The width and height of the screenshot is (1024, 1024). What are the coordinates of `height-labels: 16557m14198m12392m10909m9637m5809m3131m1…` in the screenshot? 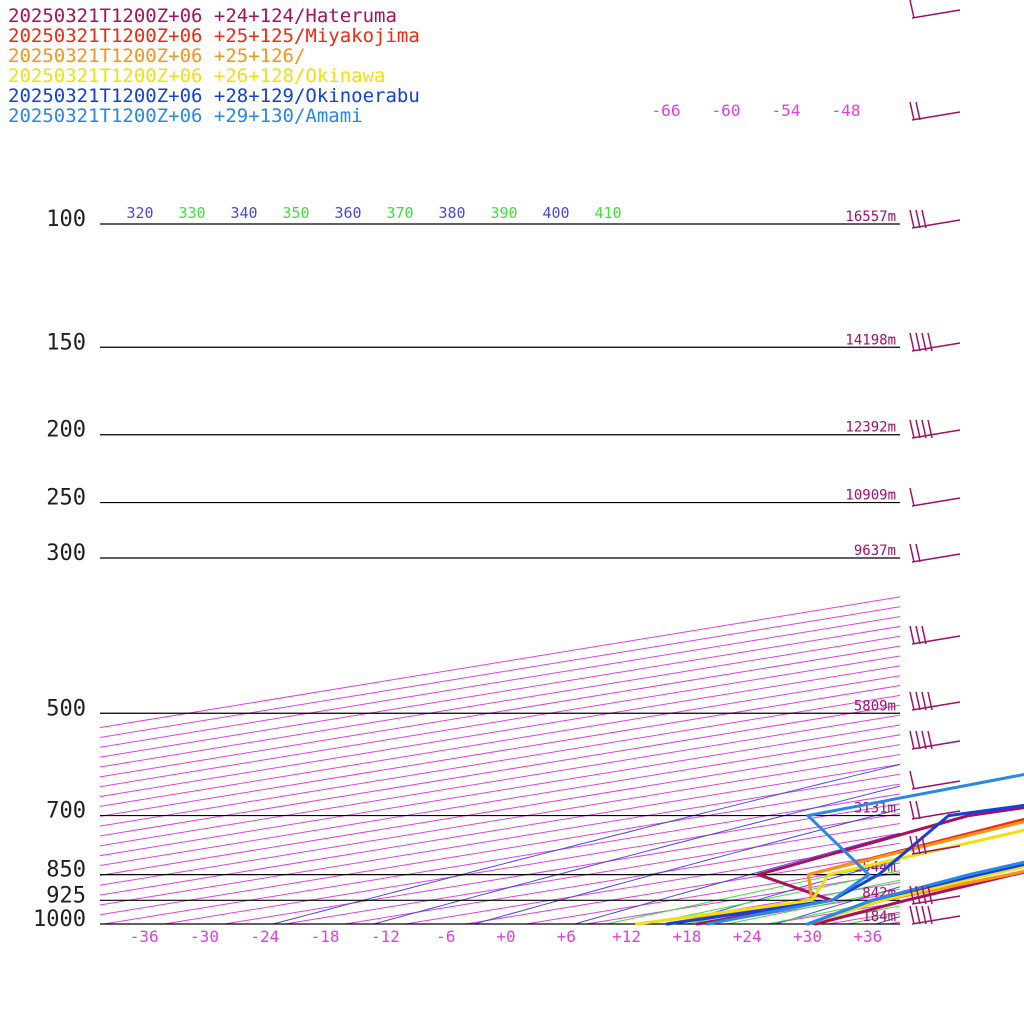 It's located at (870, 567).